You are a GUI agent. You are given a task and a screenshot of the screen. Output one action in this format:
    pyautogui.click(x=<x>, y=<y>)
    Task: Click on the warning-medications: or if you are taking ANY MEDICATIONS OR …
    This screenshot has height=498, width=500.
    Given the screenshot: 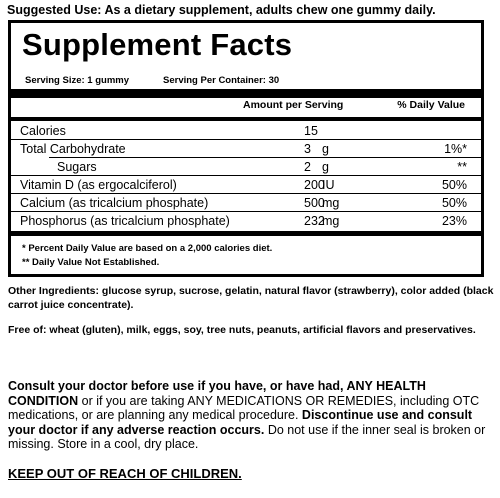 What is the action you would take?
    pyautogui.click(x=244, y=408)
    